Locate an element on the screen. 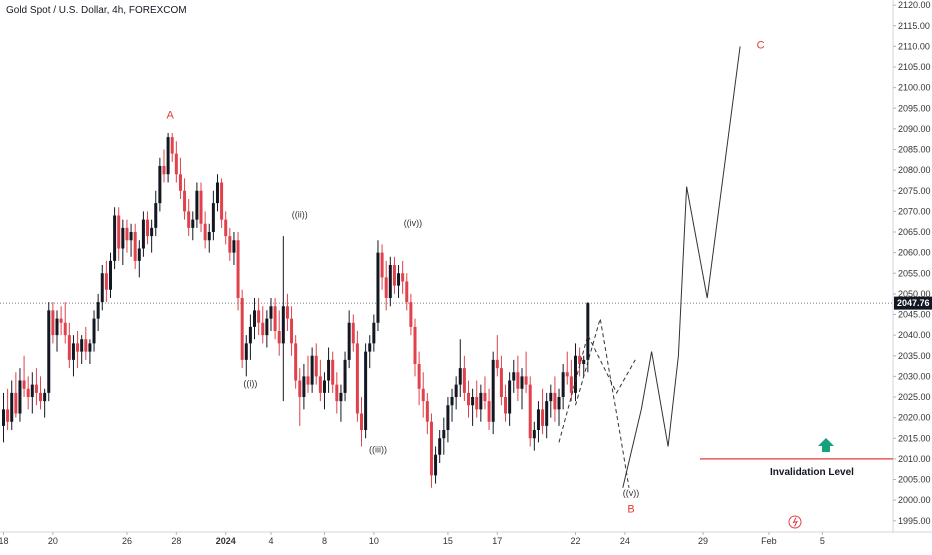 The height and width of the screenshot is (555, 932). x-tick-label: 28 is located at coordinates (176, 541).